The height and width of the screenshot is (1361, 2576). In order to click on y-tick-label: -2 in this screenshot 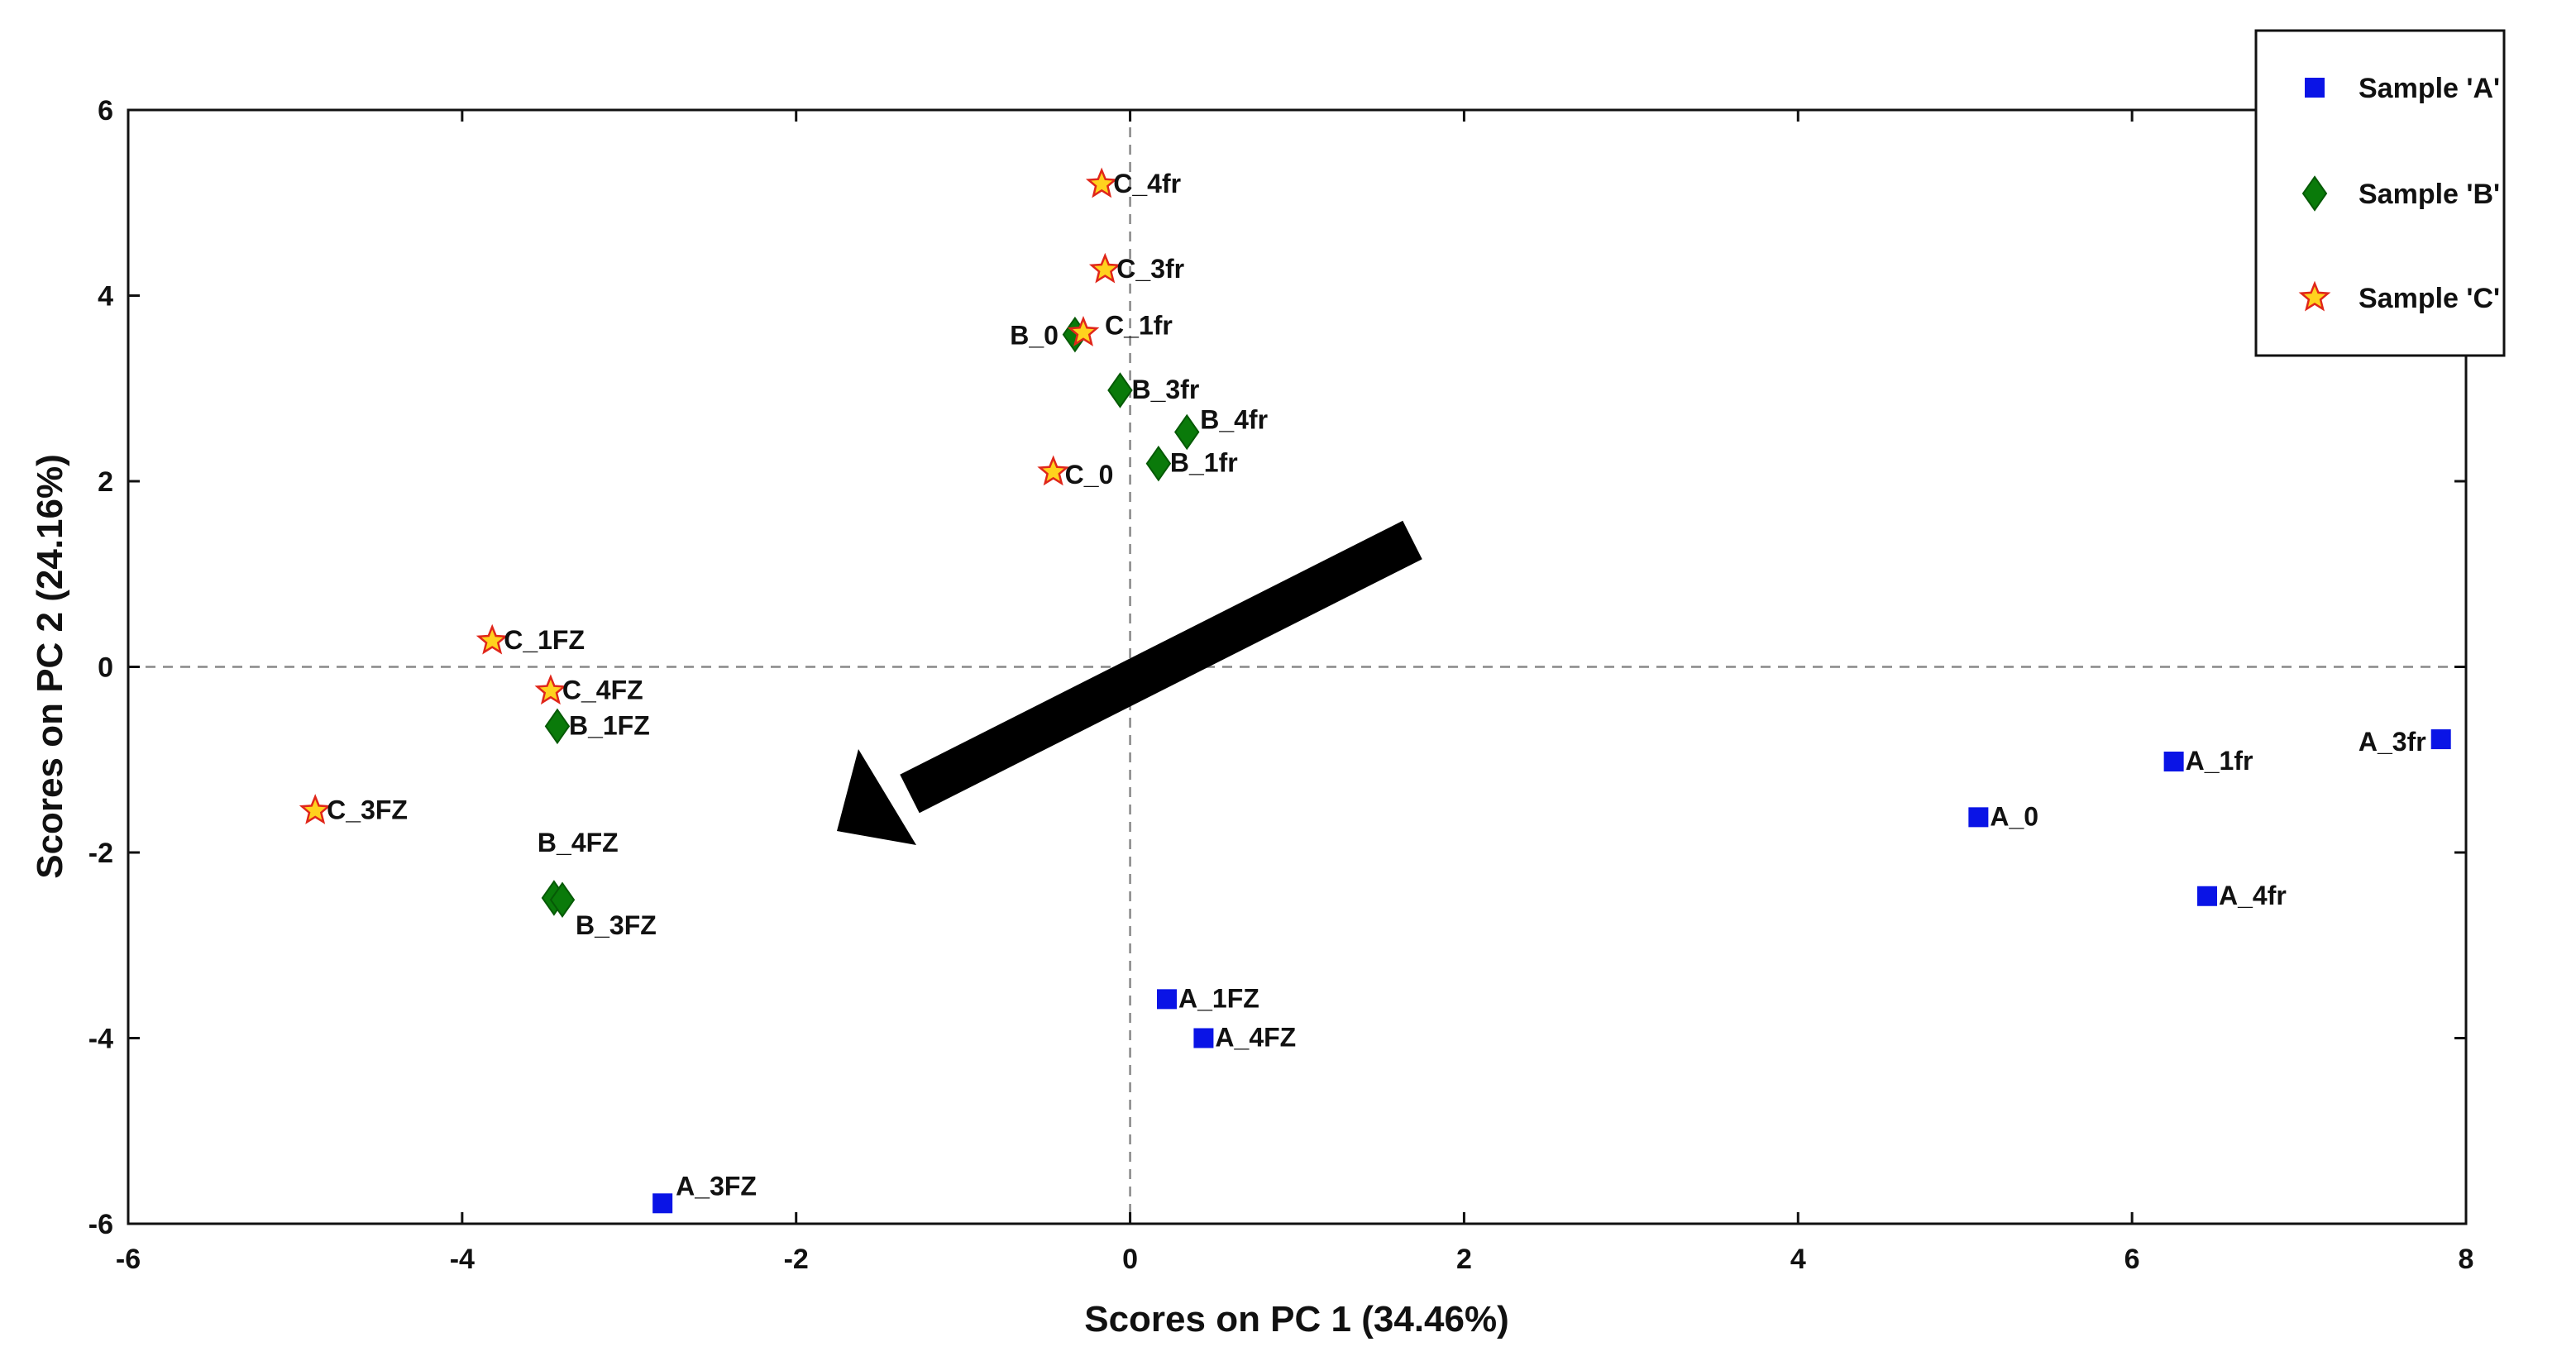, I will do `click(100, 853)`.